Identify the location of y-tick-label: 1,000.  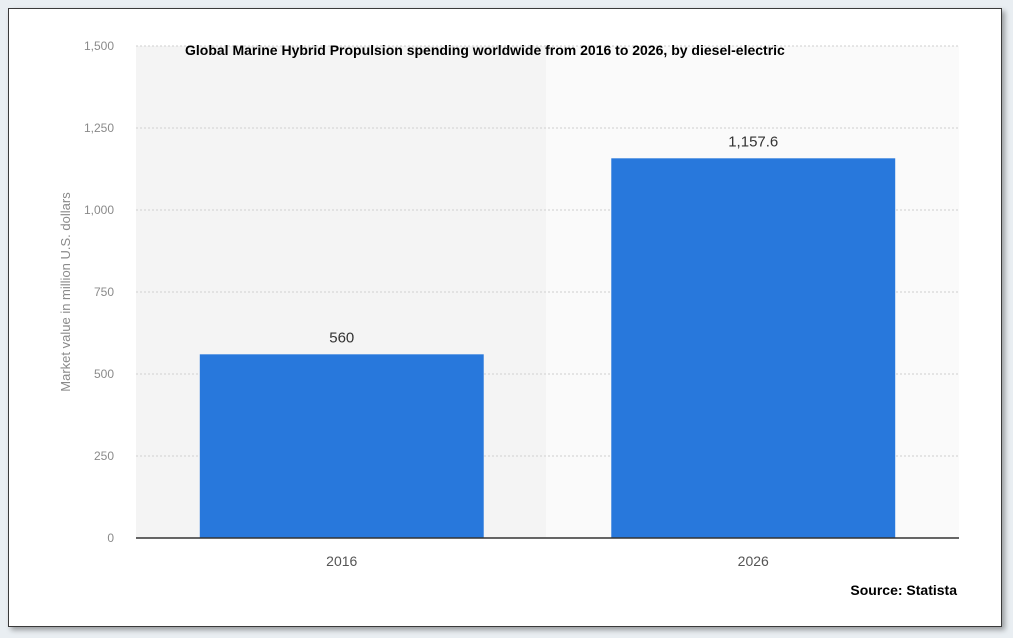
(99, 210).